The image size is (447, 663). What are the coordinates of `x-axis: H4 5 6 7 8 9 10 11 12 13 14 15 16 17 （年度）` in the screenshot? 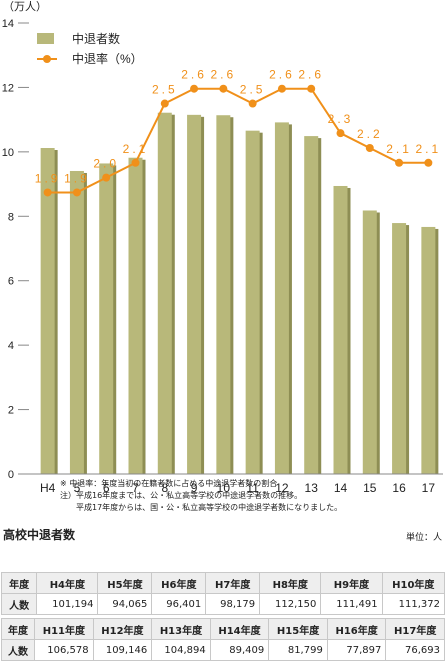 It's located at (231, 486).